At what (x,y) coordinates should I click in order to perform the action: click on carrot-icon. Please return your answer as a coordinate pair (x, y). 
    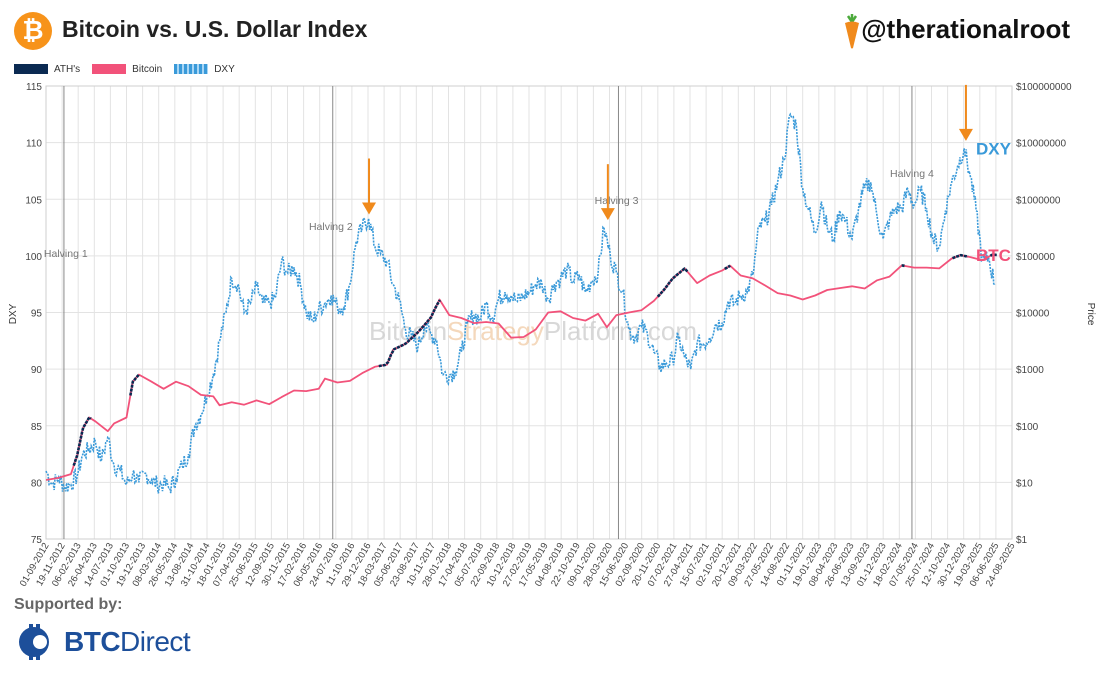
    Looking at the image, I should click on (852, 31).